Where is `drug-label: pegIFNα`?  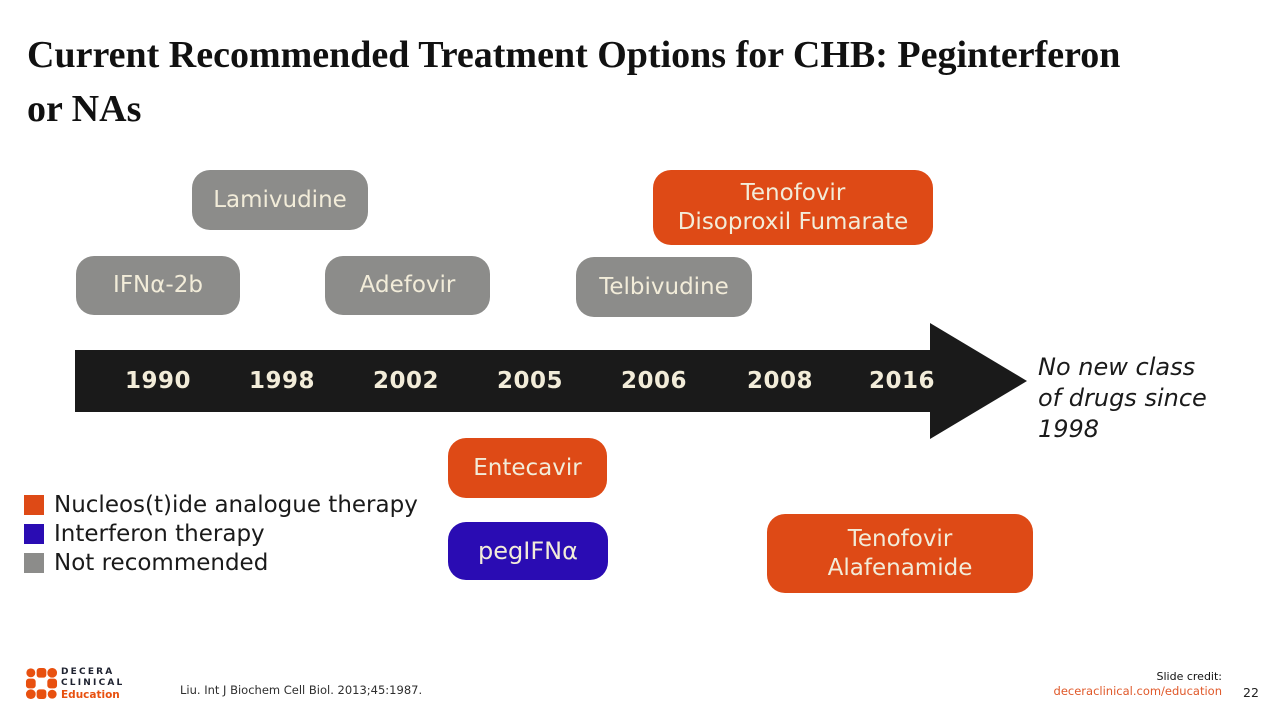
drug-label: pegIFNα is located at coordinates (528, 550).